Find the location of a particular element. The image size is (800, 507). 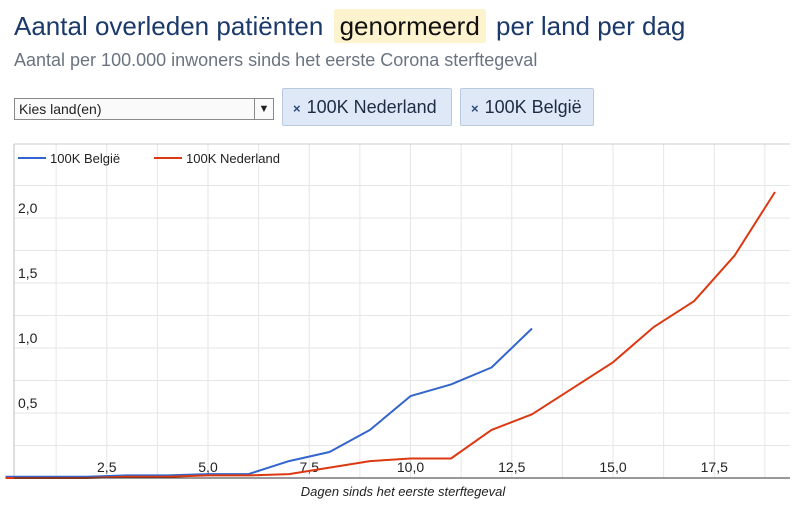

chip-nederland: × 100K Nederland is located at coordinates (367, 107).